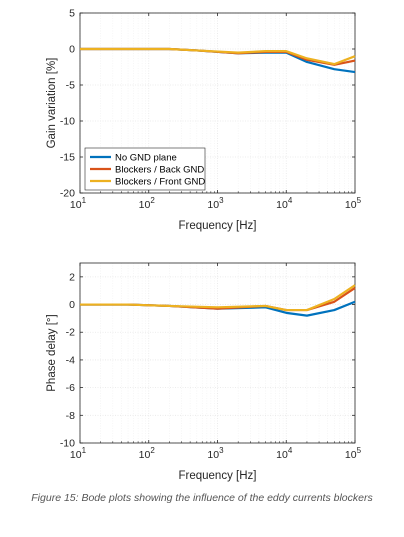 The width and height of the screenshot is (404, 537). What do you see at coordinates (67, 194) in the screenshot?
I see `y-tick-label: -20` at bounding box center [67, 194].